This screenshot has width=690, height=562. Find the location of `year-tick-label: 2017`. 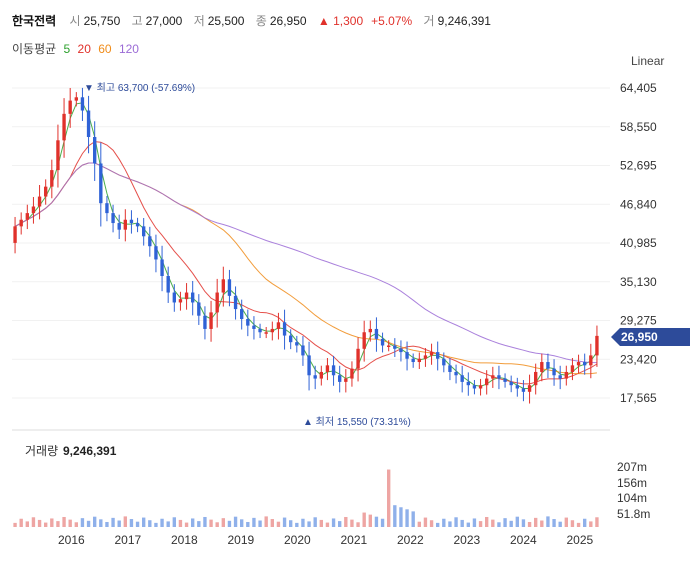

year-tick-label: 2017 is located at coordinates (128, 540).